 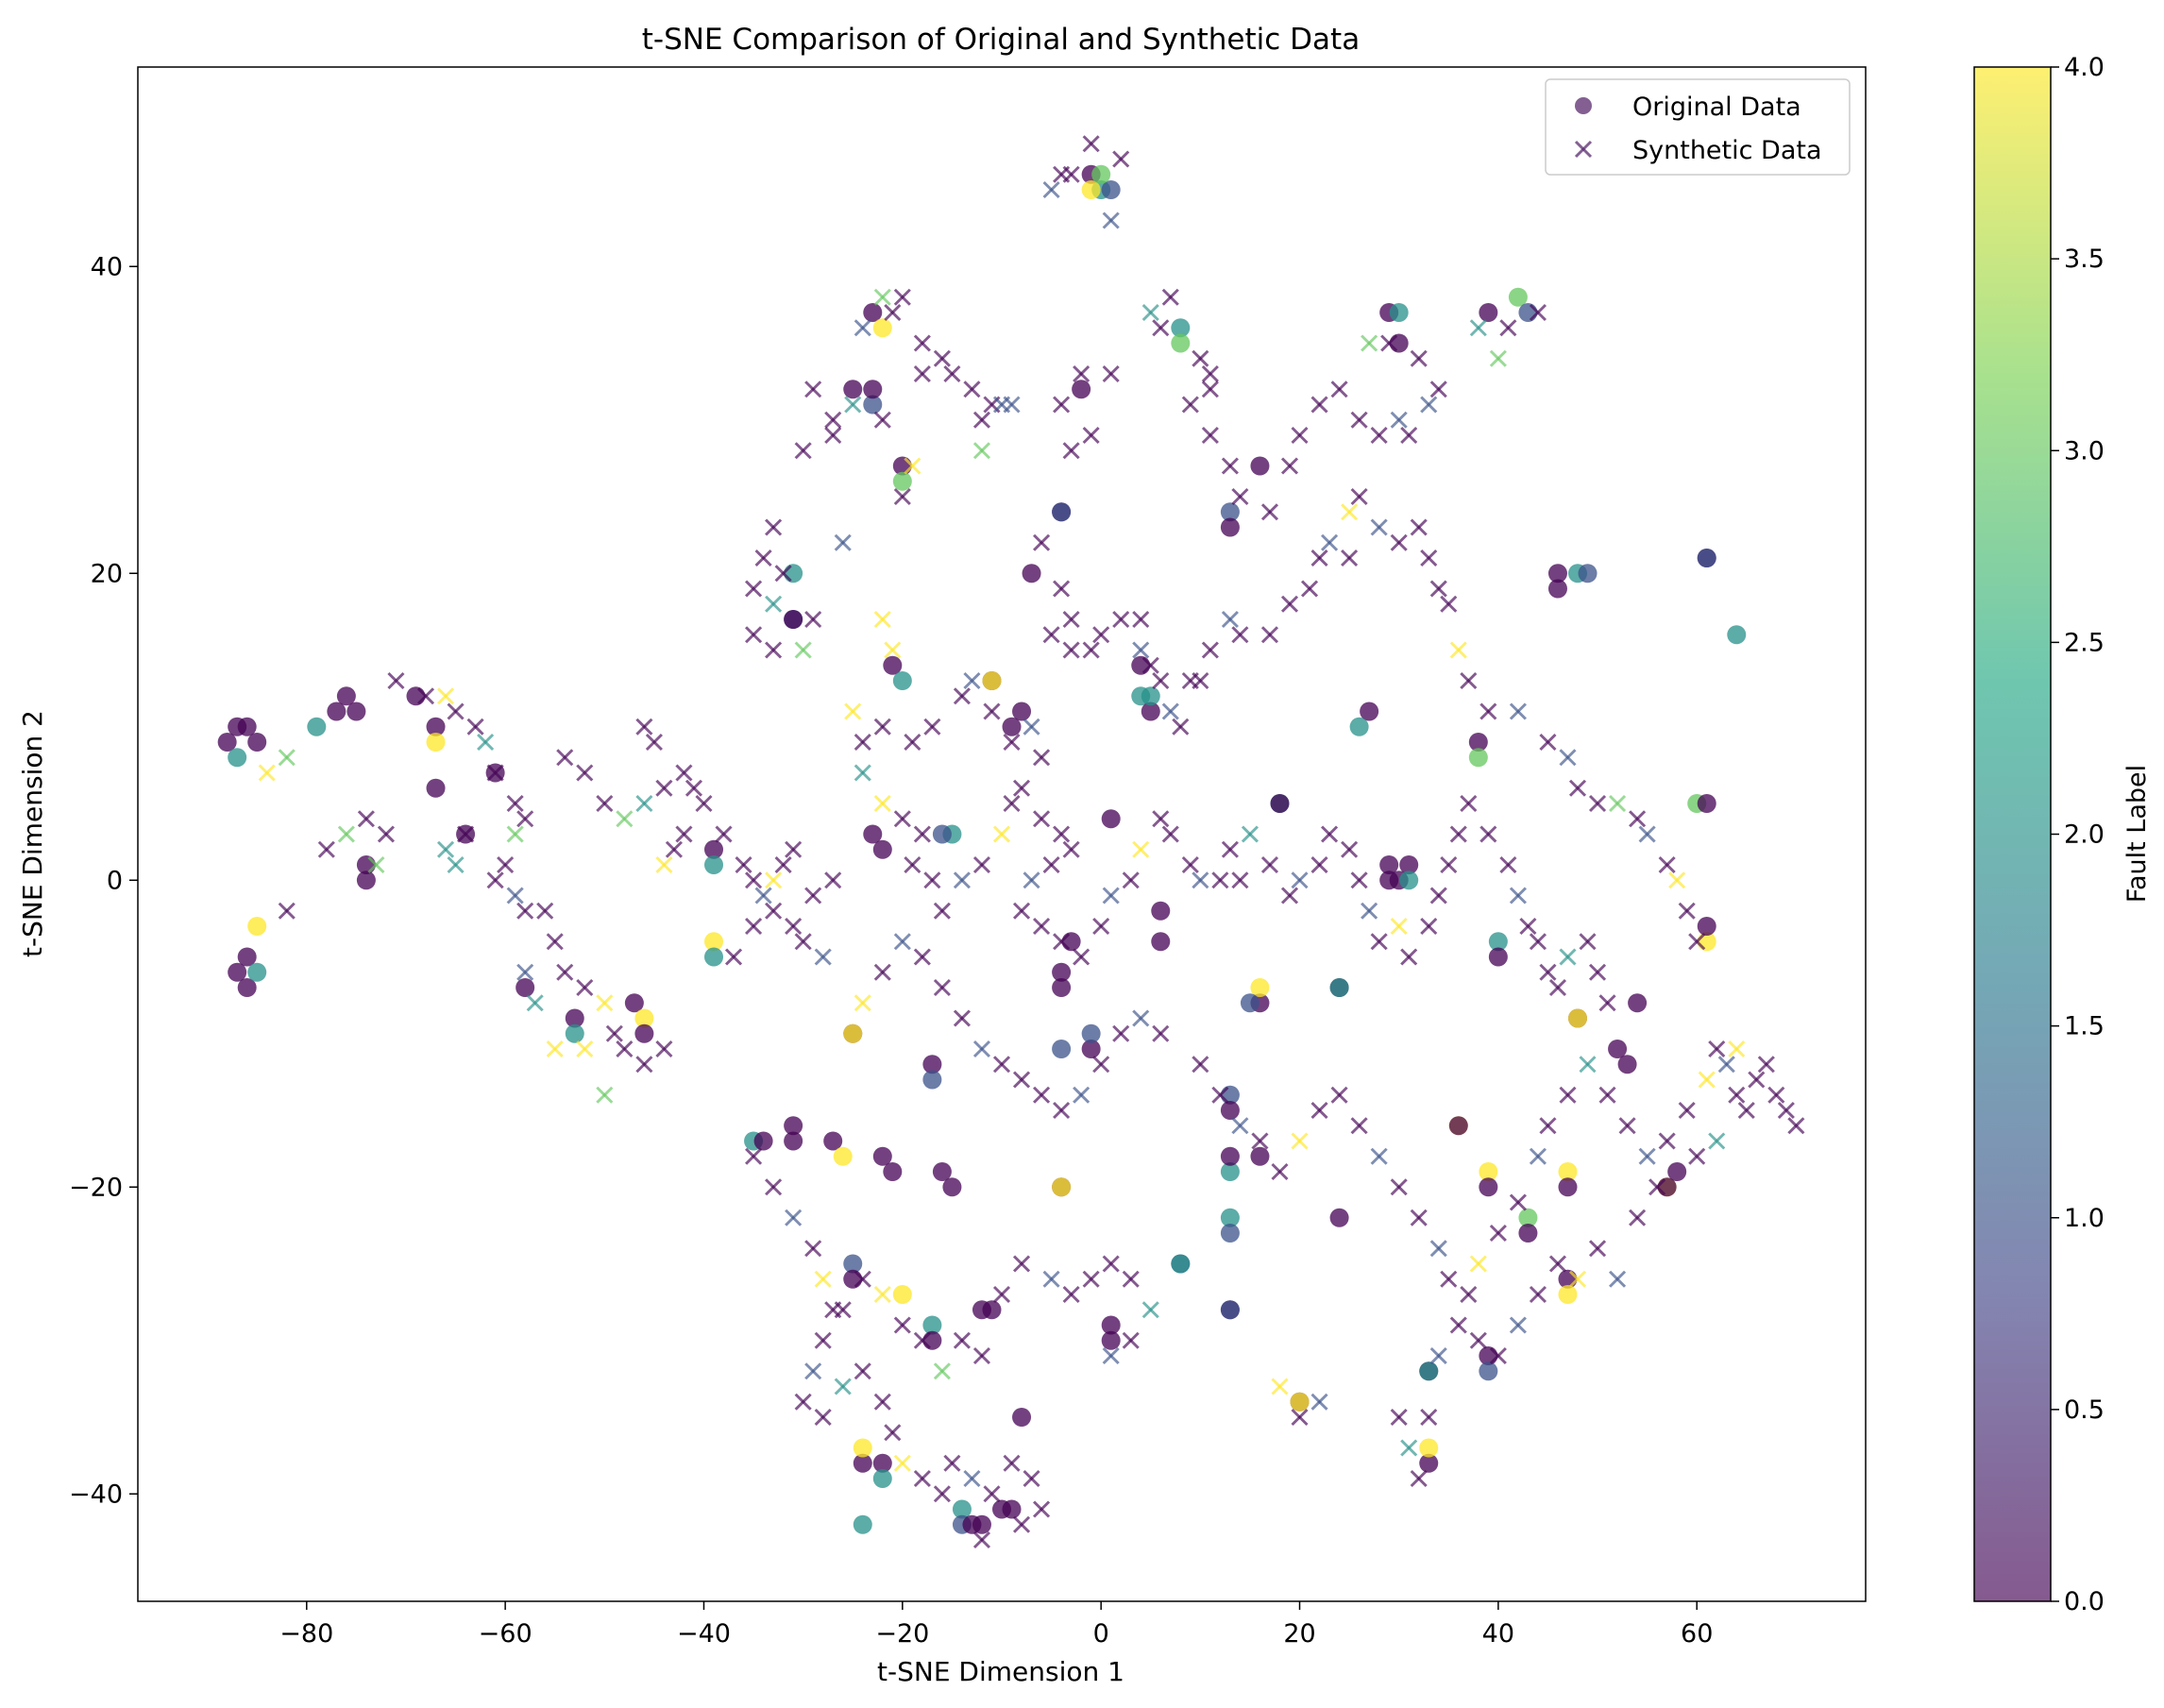 I want to click on x-ticks: −80 −60 −40 −20 0 20 40 60, so click(x=996, y=1625).